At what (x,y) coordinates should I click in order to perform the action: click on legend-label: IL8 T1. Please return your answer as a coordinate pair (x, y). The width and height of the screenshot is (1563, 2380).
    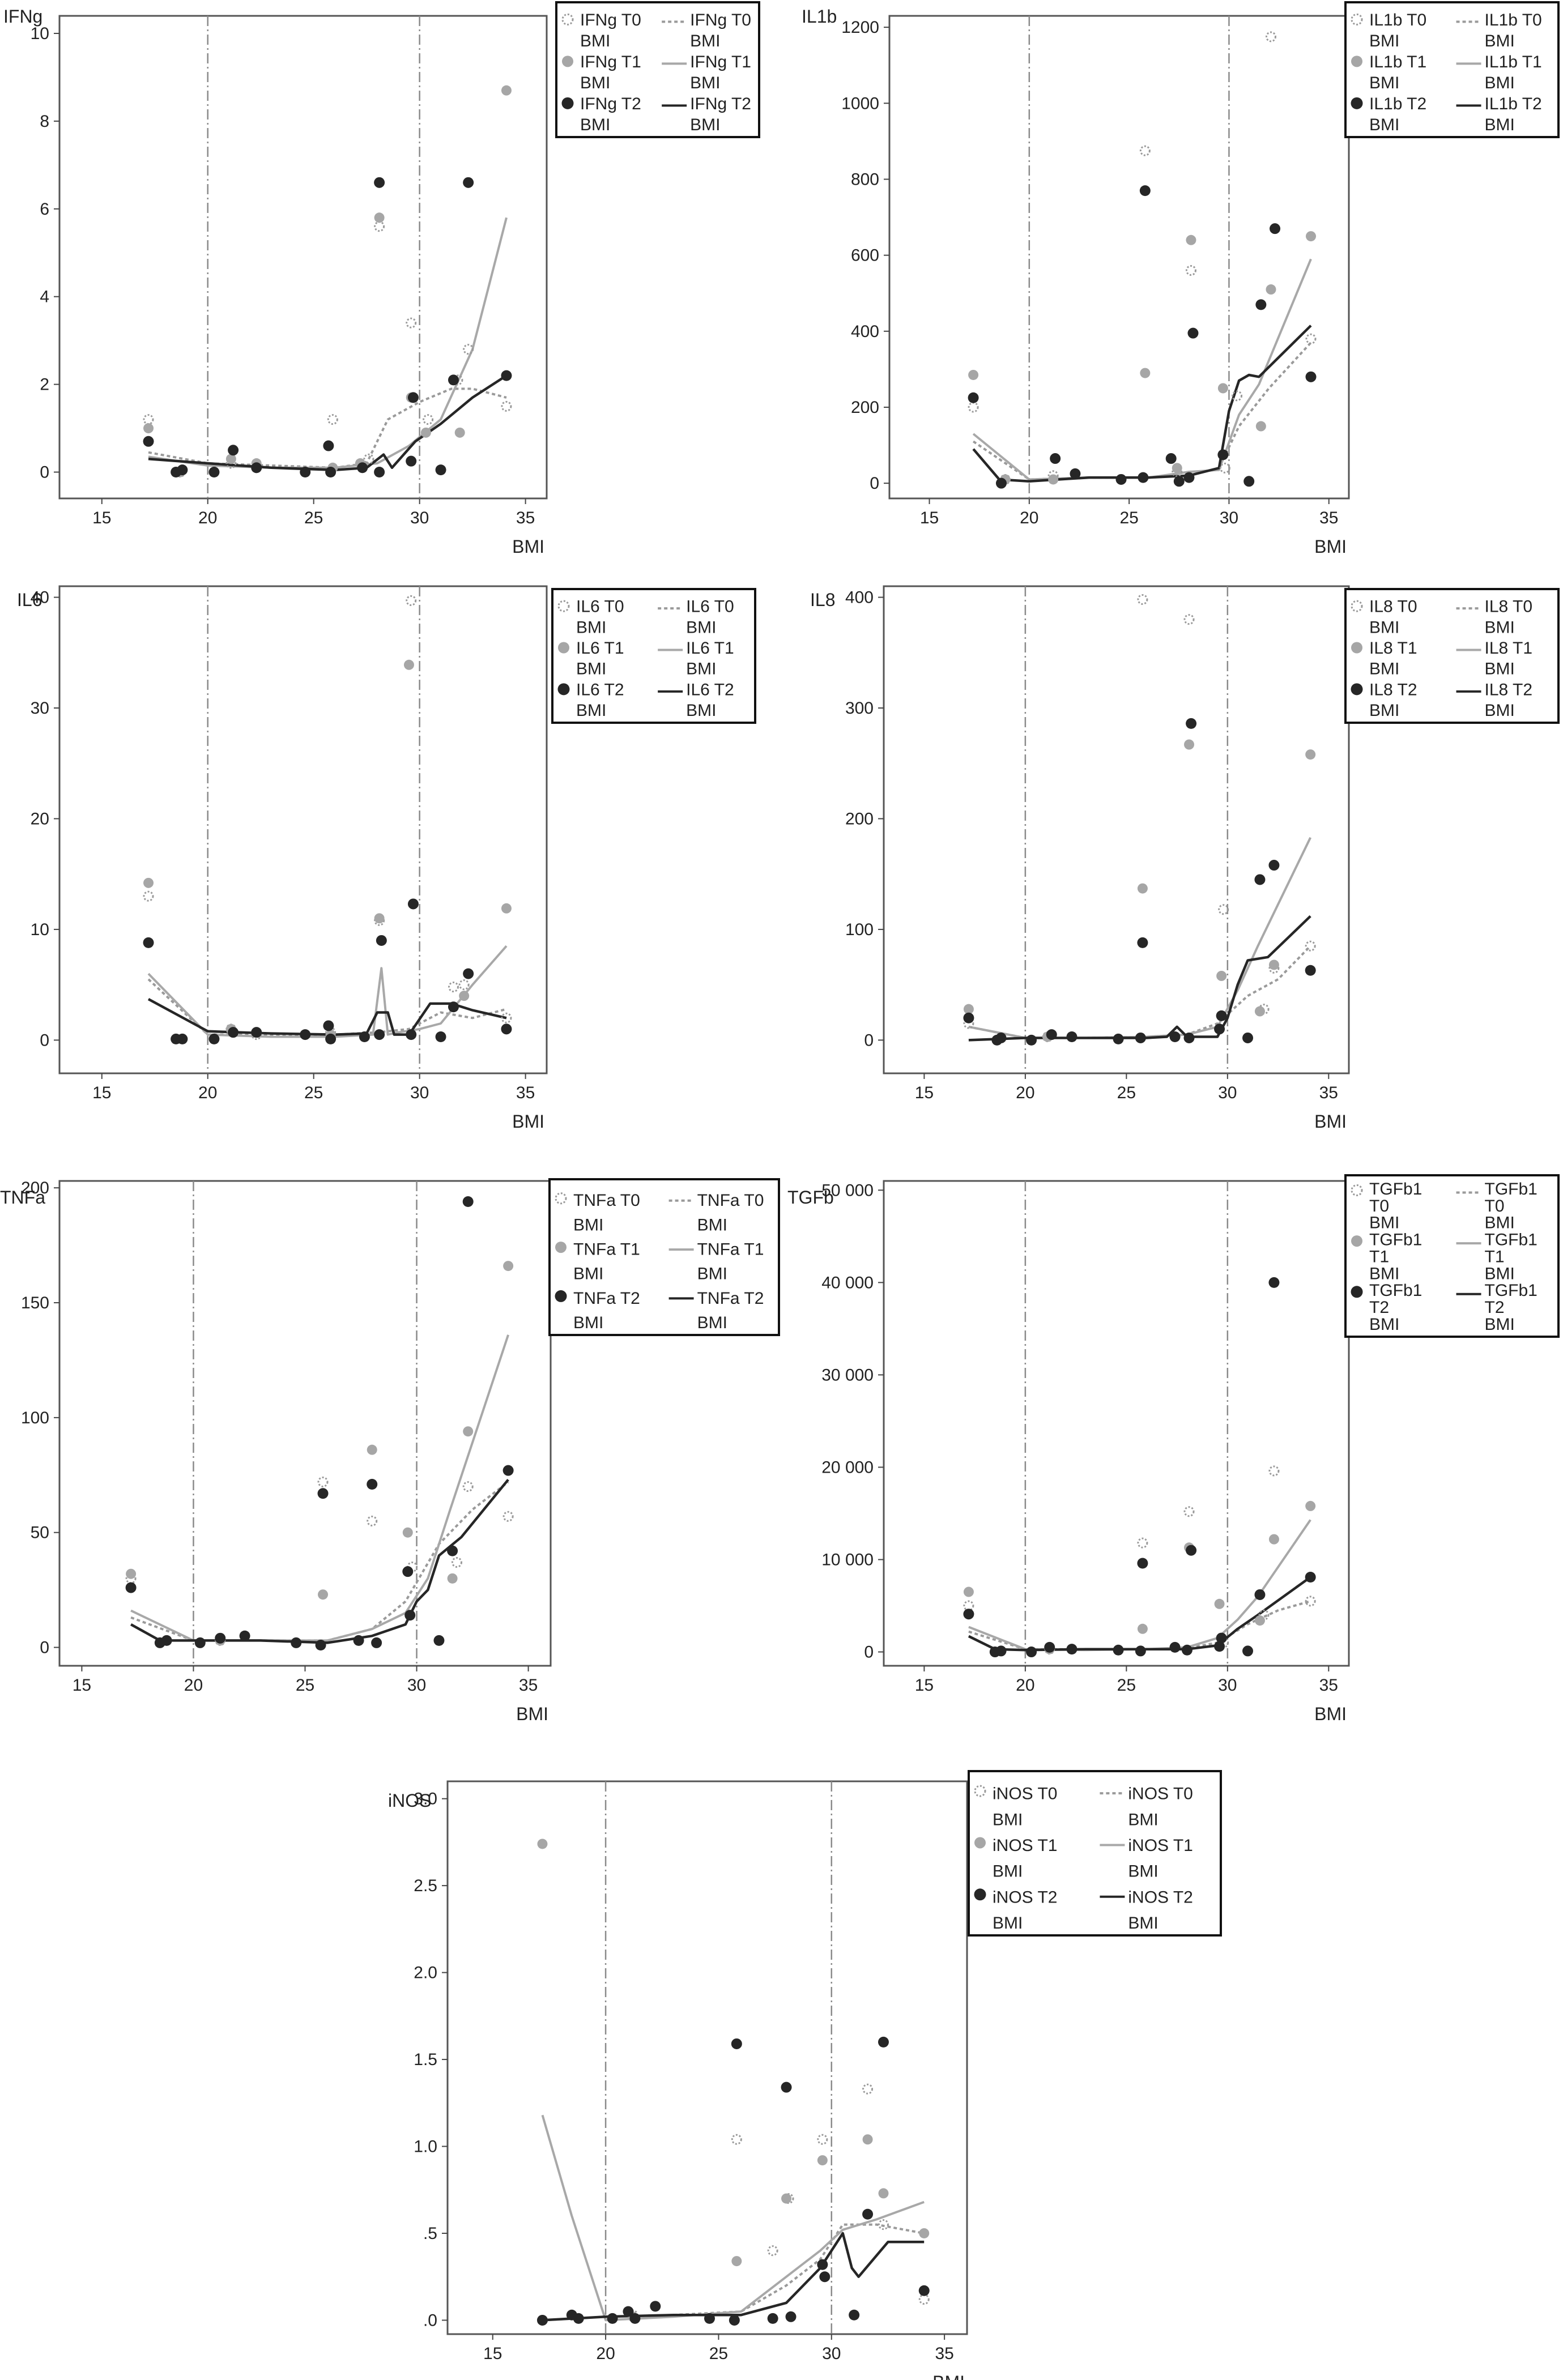
    Looking at the image, I should click on (1509, 648).